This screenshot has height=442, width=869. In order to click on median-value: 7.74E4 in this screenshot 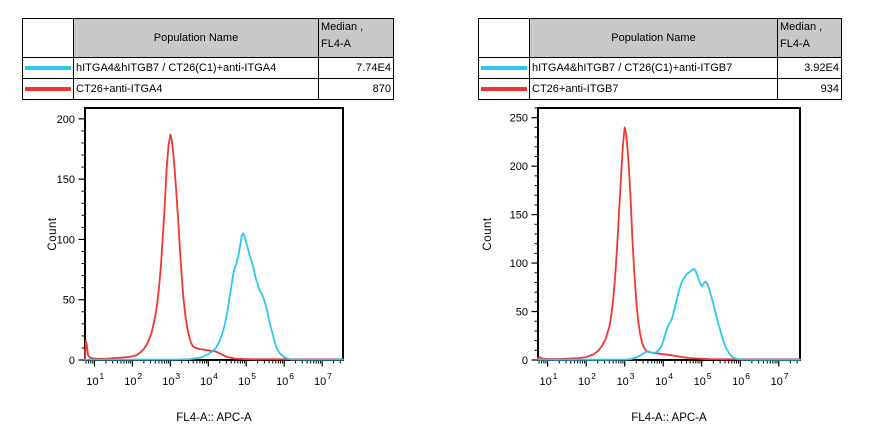, I will do `click(356, 68)`.